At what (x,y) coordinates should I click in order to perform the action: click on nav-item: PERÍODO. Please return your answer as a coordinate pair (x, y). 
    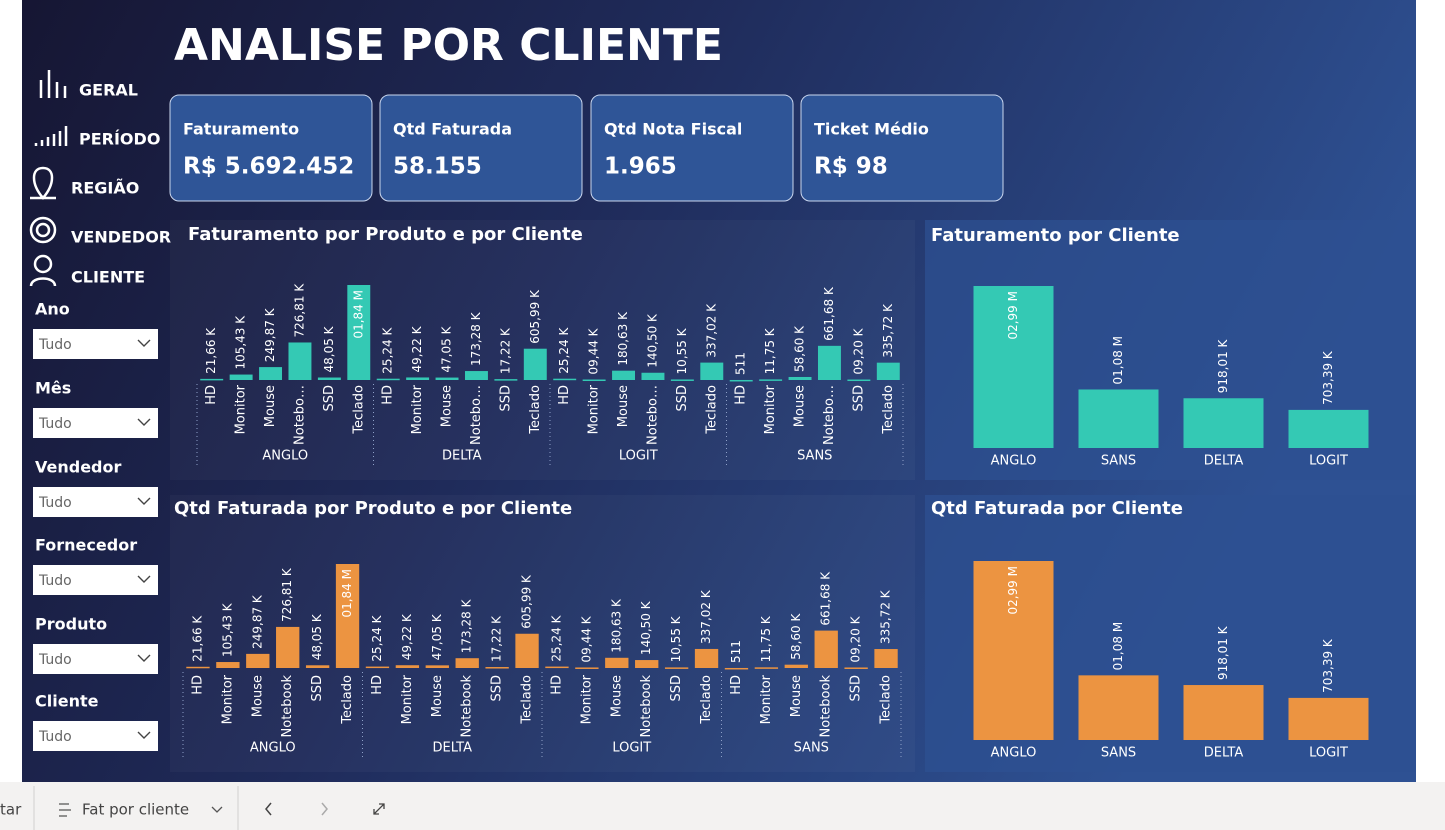
    Looking at the image, I should click on (119, 139).